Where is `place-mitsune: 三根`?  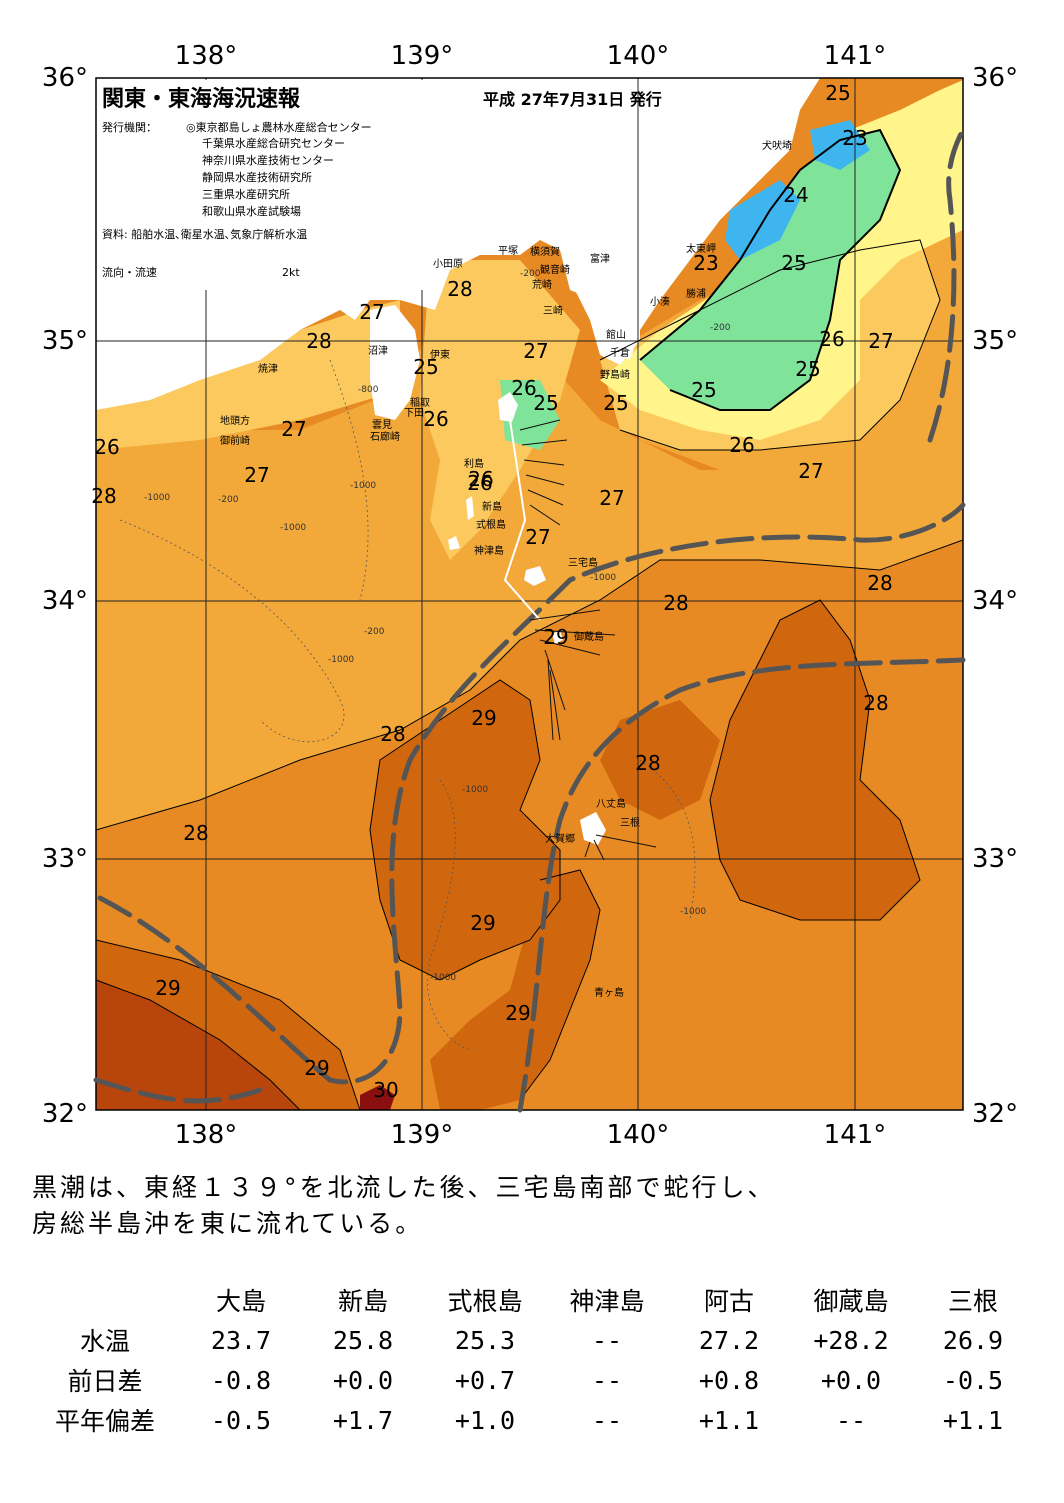
place-mitsune: 三根 is located at coordinates (630, 822).